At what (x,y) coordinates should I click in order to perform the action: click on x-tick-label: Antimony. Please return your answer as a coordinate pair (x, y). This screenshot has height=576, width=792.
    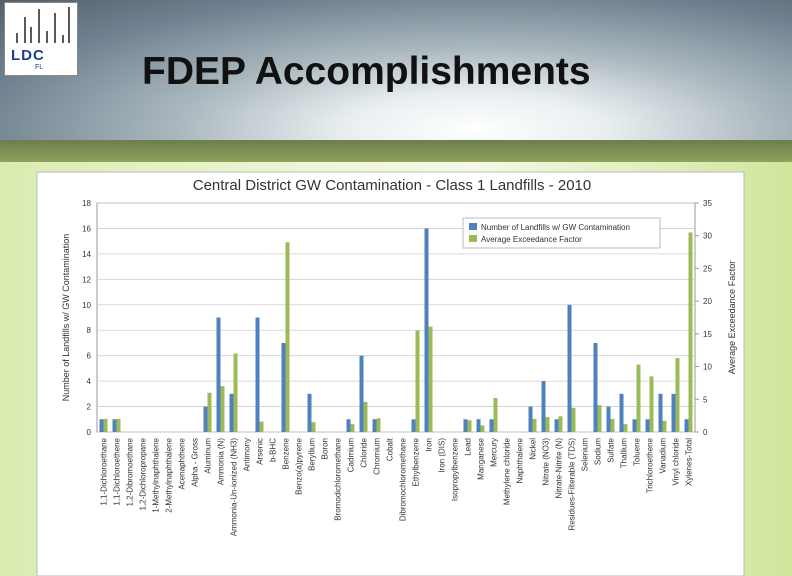
    Looking at the image, I should click on (247, 454).